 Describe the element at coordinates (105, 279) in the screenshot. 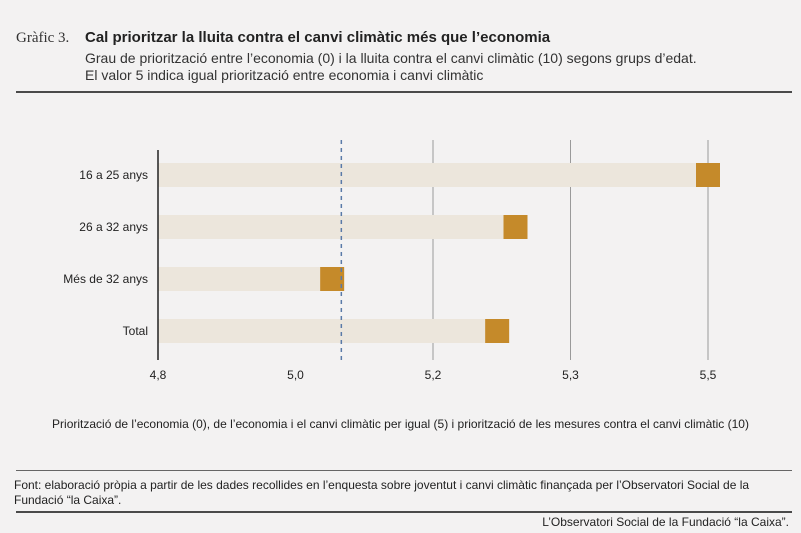

I see `category-label: Més de 32 anys` at that location.